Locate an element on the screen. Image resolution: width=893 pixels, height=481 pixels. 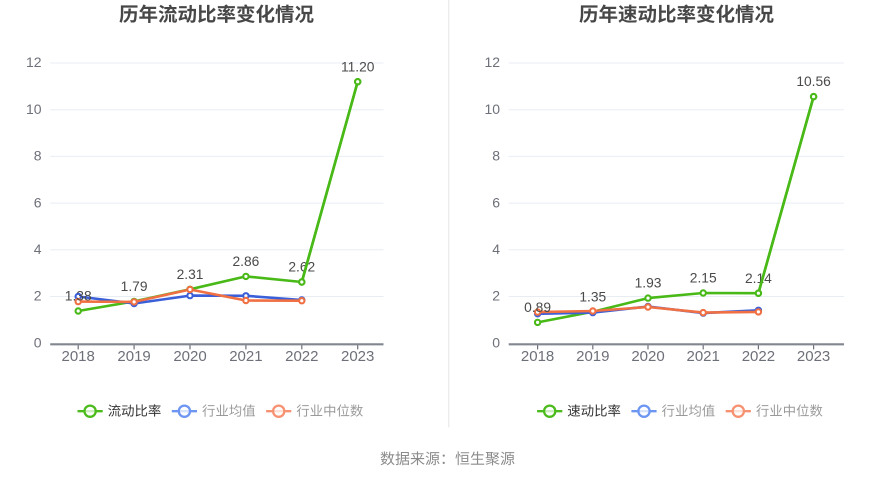
svg-text: 2.31 is located at coordinates (190, 274).